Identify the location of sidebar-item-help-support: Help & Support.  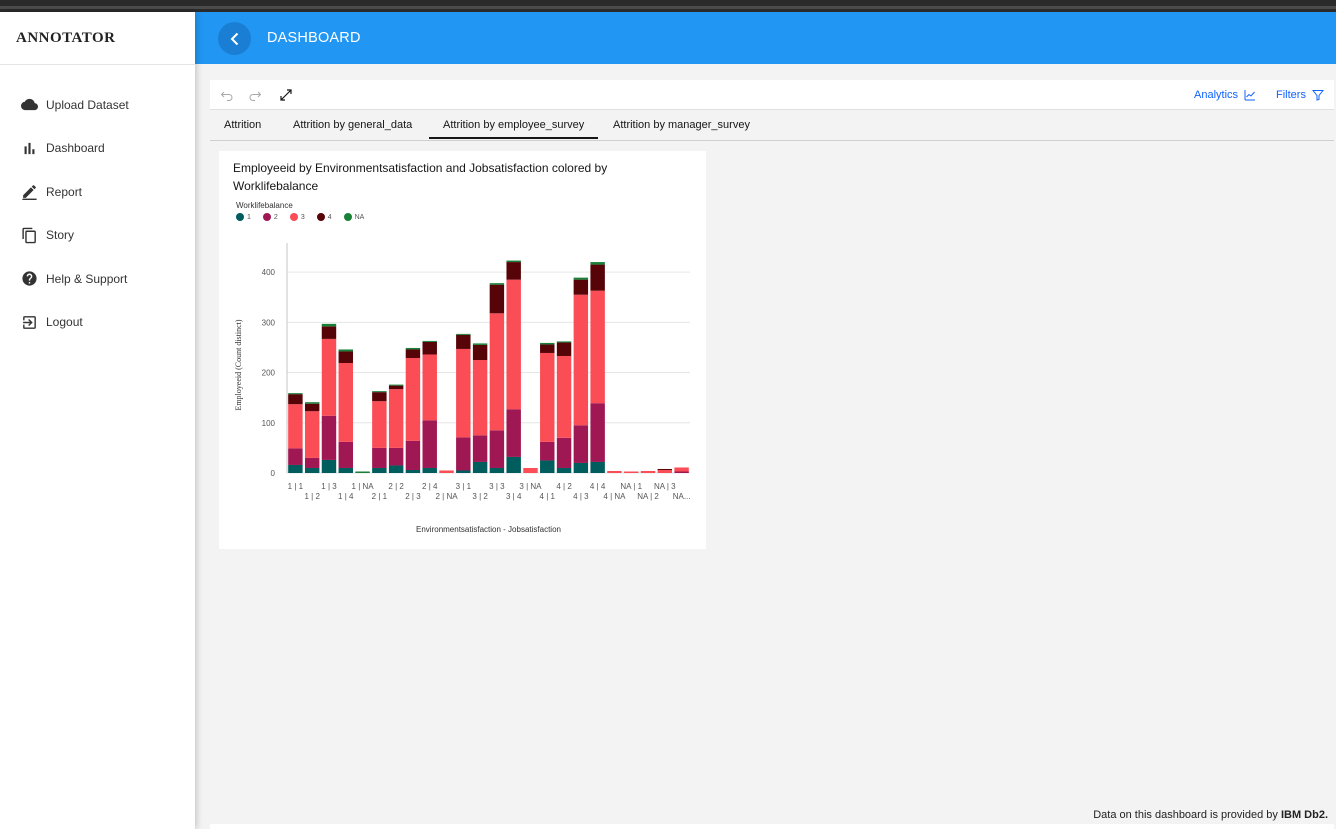
(97, 279).